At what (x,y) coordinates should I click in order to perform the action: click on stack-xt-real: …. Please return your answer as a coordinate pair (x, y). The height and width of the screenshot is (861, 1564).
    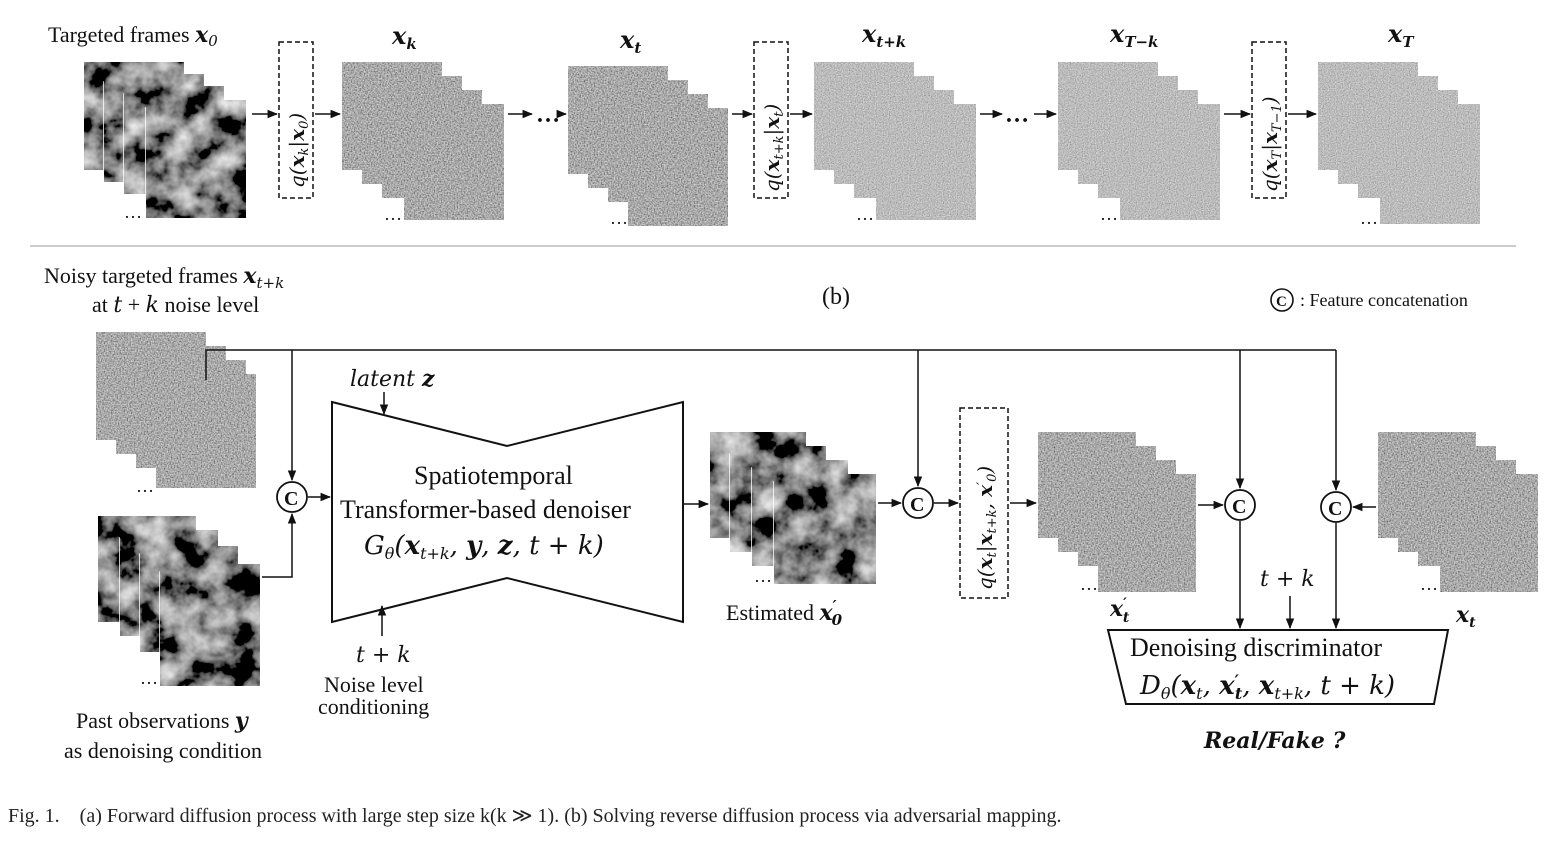
    Looking at the image, I should click on (1458, 512).